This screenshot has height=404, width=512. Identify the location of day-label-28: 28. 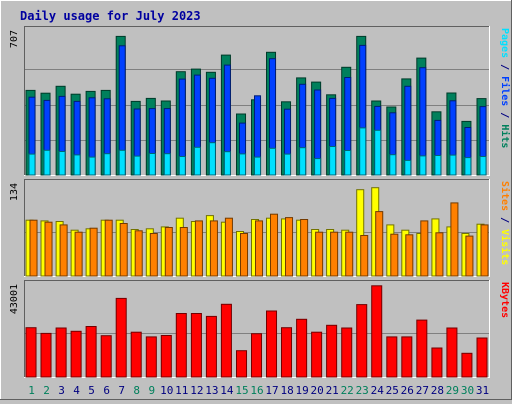
(437, 390).